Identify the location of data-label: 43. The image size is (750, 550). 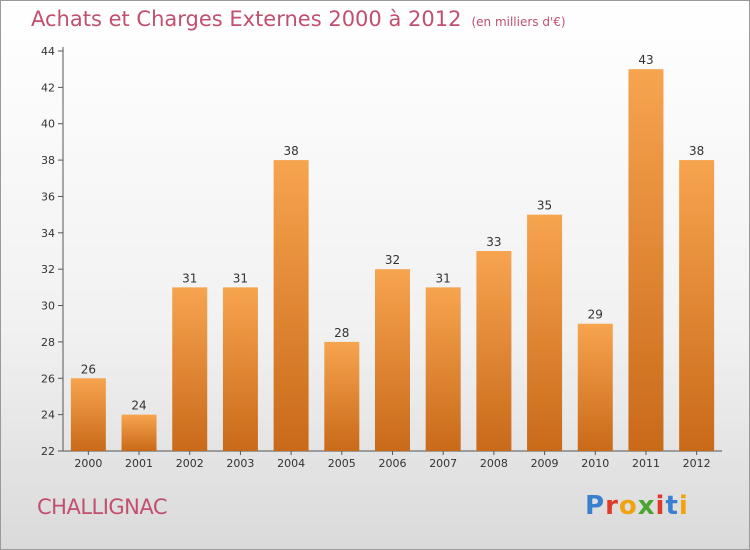
(645, 60).